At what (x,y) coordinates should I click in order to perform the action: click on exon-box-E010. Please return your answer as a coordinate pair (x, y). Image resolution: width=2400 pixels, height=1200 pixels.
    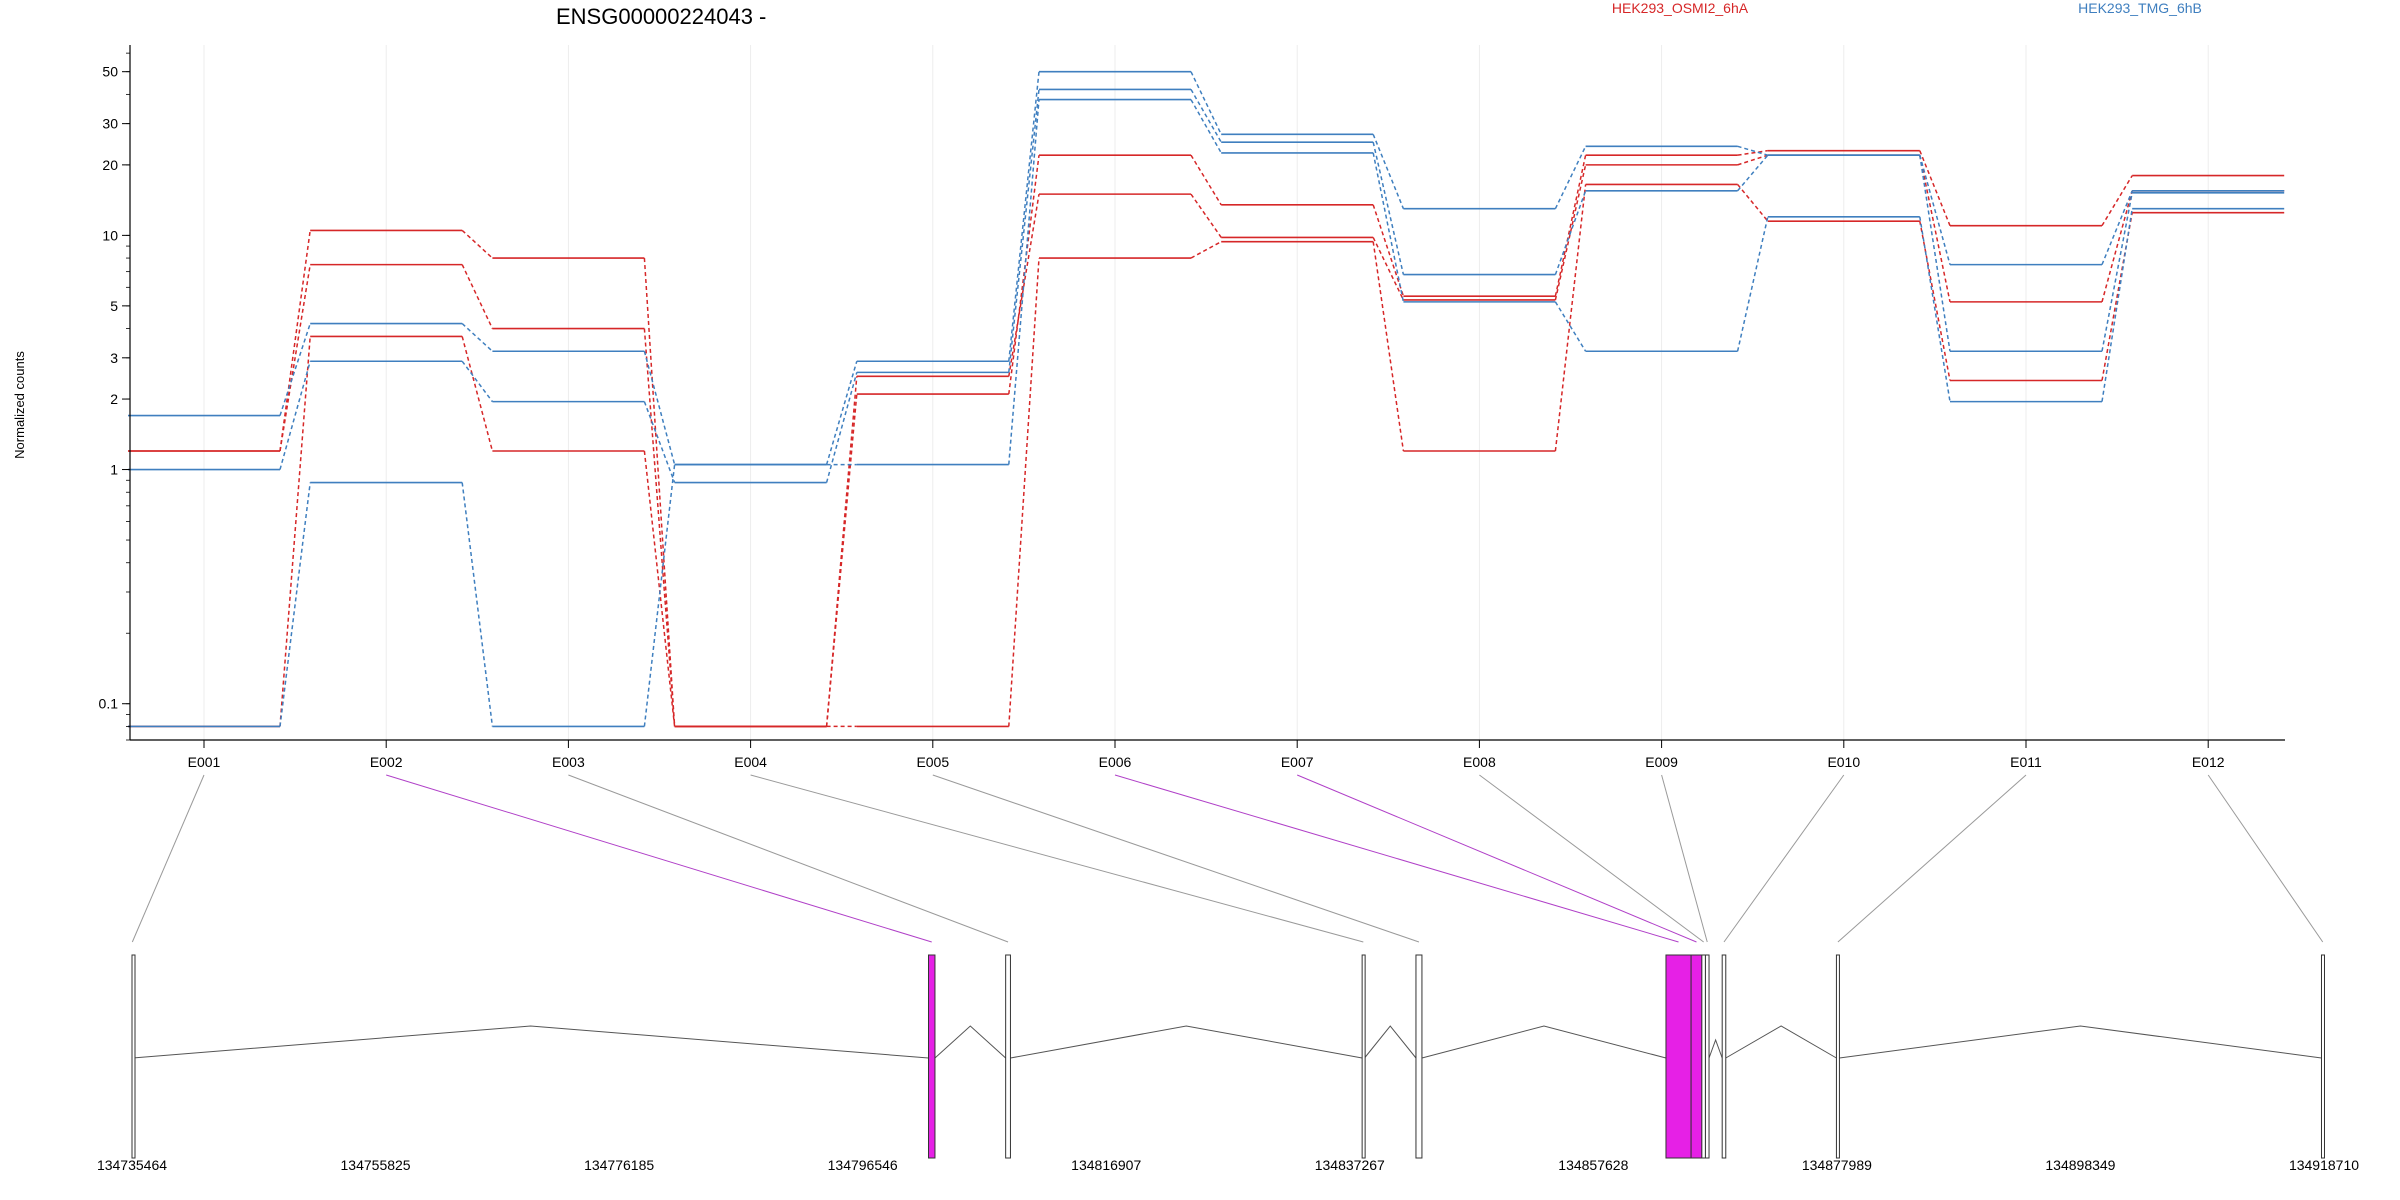
    Looking at the image, I should click on (1724, 1056).